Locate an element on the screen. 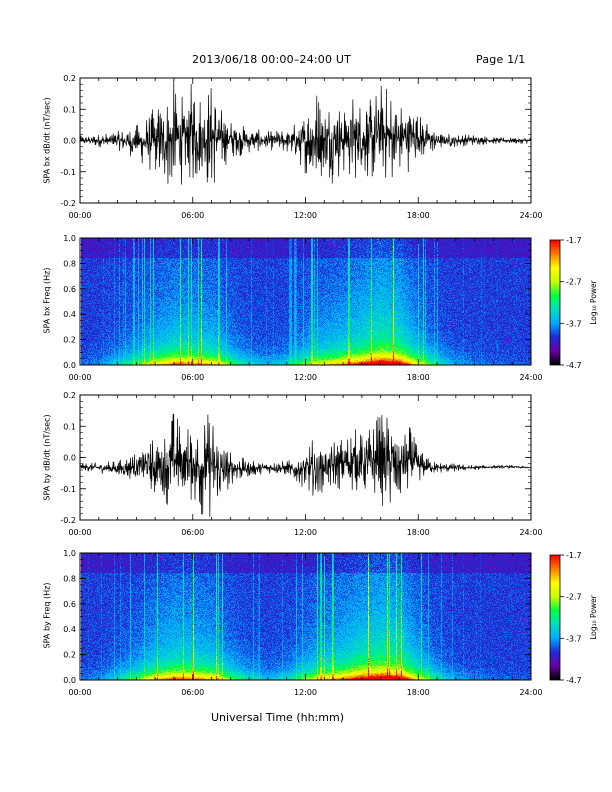  panel-0-ytick-label: 0.2 is located at coordinates (69, 78).